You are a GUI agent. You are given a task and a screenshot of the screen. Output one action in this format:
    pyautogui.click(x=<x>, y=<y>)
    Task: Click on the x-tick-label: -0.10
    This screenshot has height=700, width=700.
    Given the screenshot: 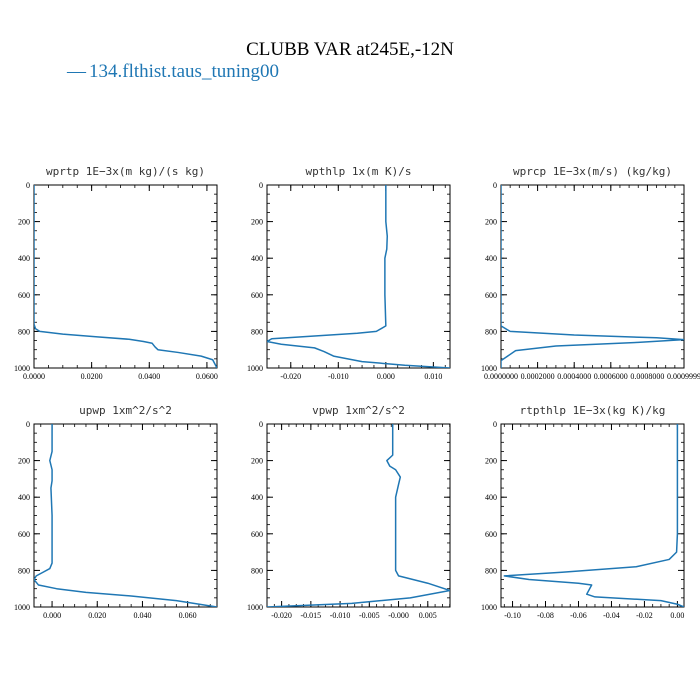 What is the action you would take?
    pyautogui.click(x=512, y=615)
    